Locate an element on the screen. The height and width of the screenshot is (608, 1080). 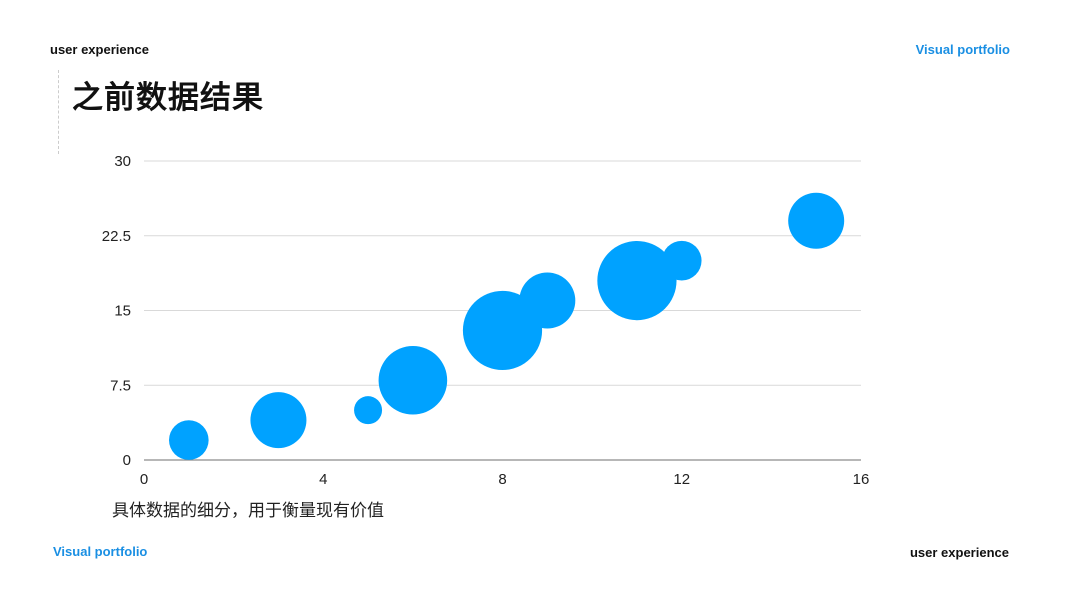
x-tick-label: 12 is located at coordinates (681, 479).